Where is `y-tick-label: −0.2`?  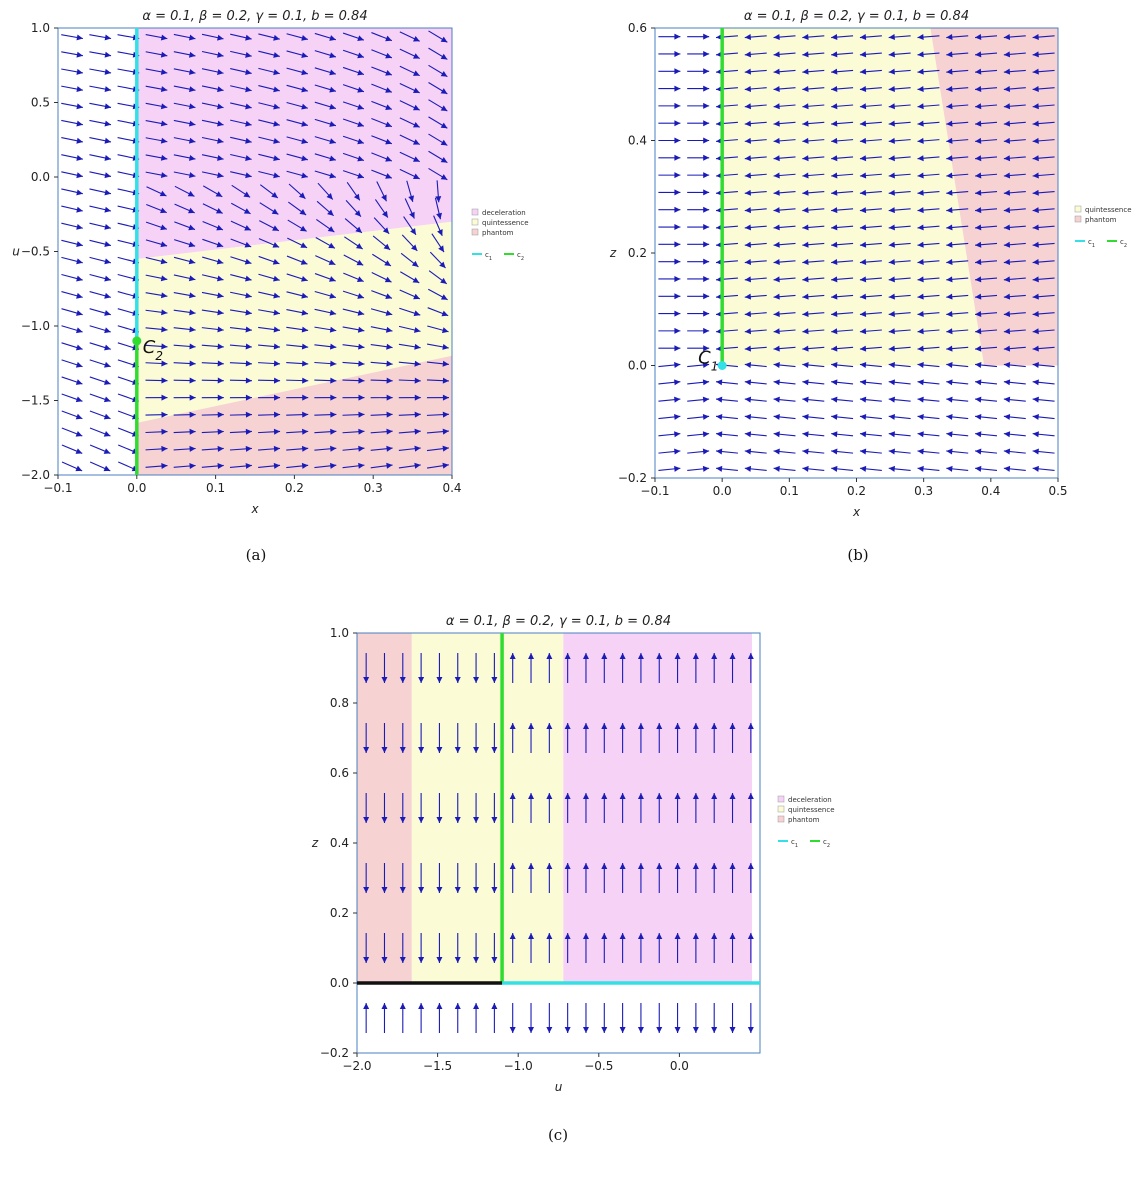 y-tick-label: −0.2 is located at coordinates (334, 1053).